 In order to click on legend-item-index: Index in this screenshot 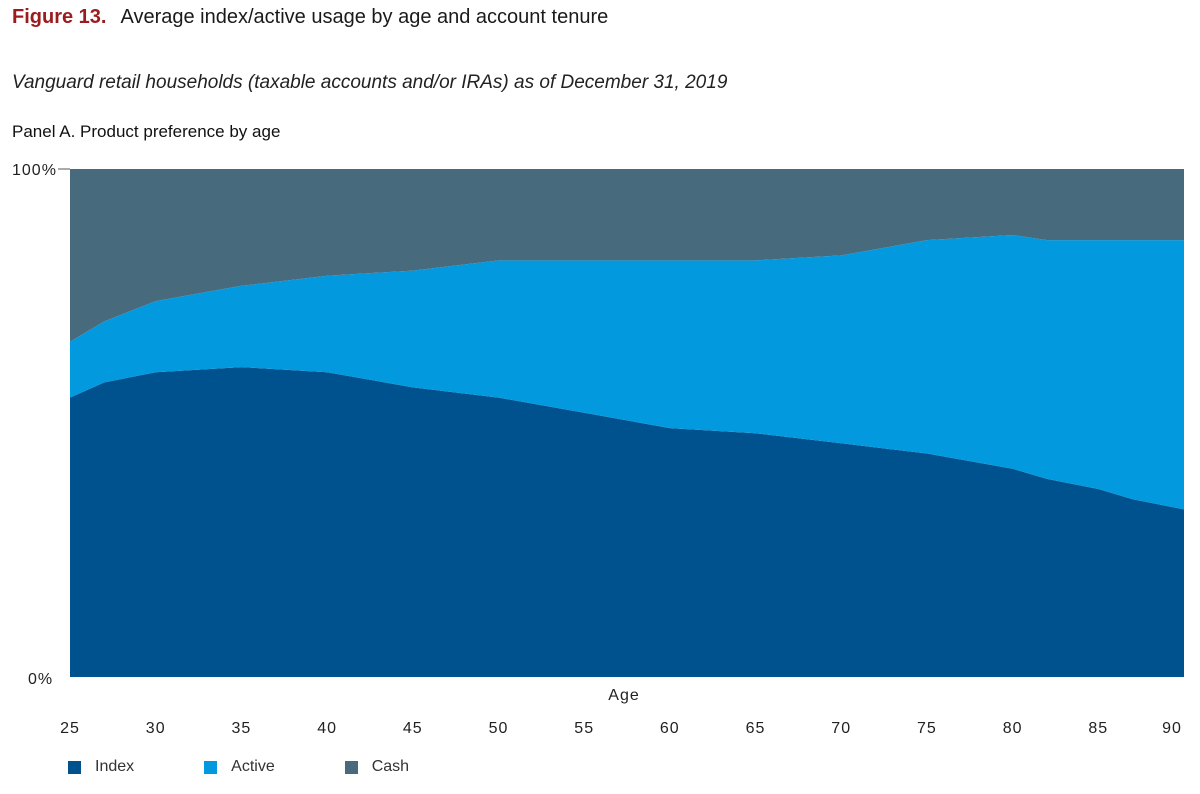, I will do `click(101, 767)`.